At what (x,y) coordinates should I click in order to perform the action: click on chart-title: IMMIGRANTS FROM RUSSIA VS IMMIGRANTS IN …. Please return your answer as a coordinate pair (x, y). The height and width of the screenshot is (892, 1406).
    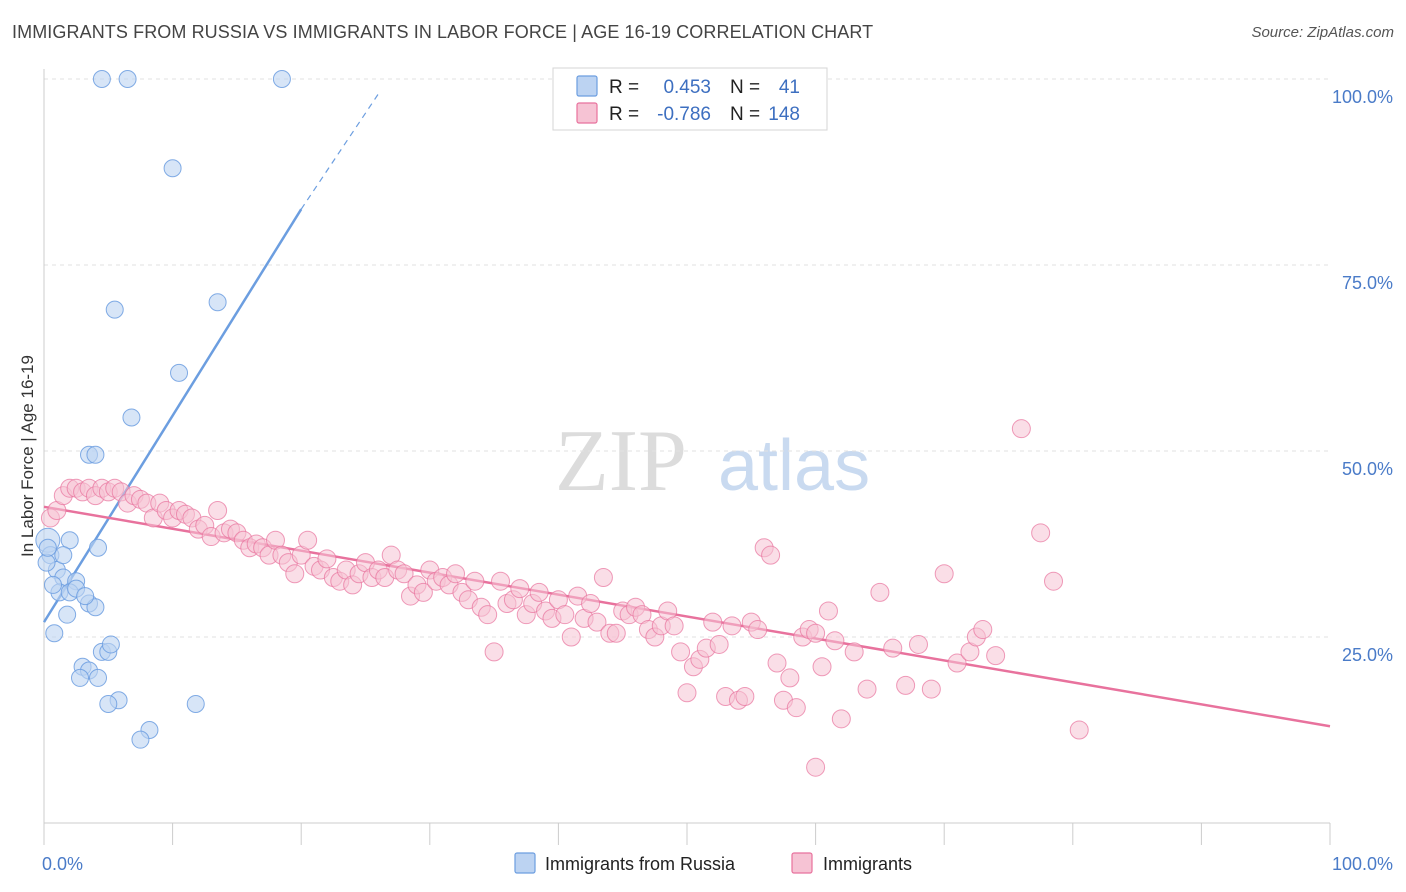
    Looking at the image, I should click on (443, 32).